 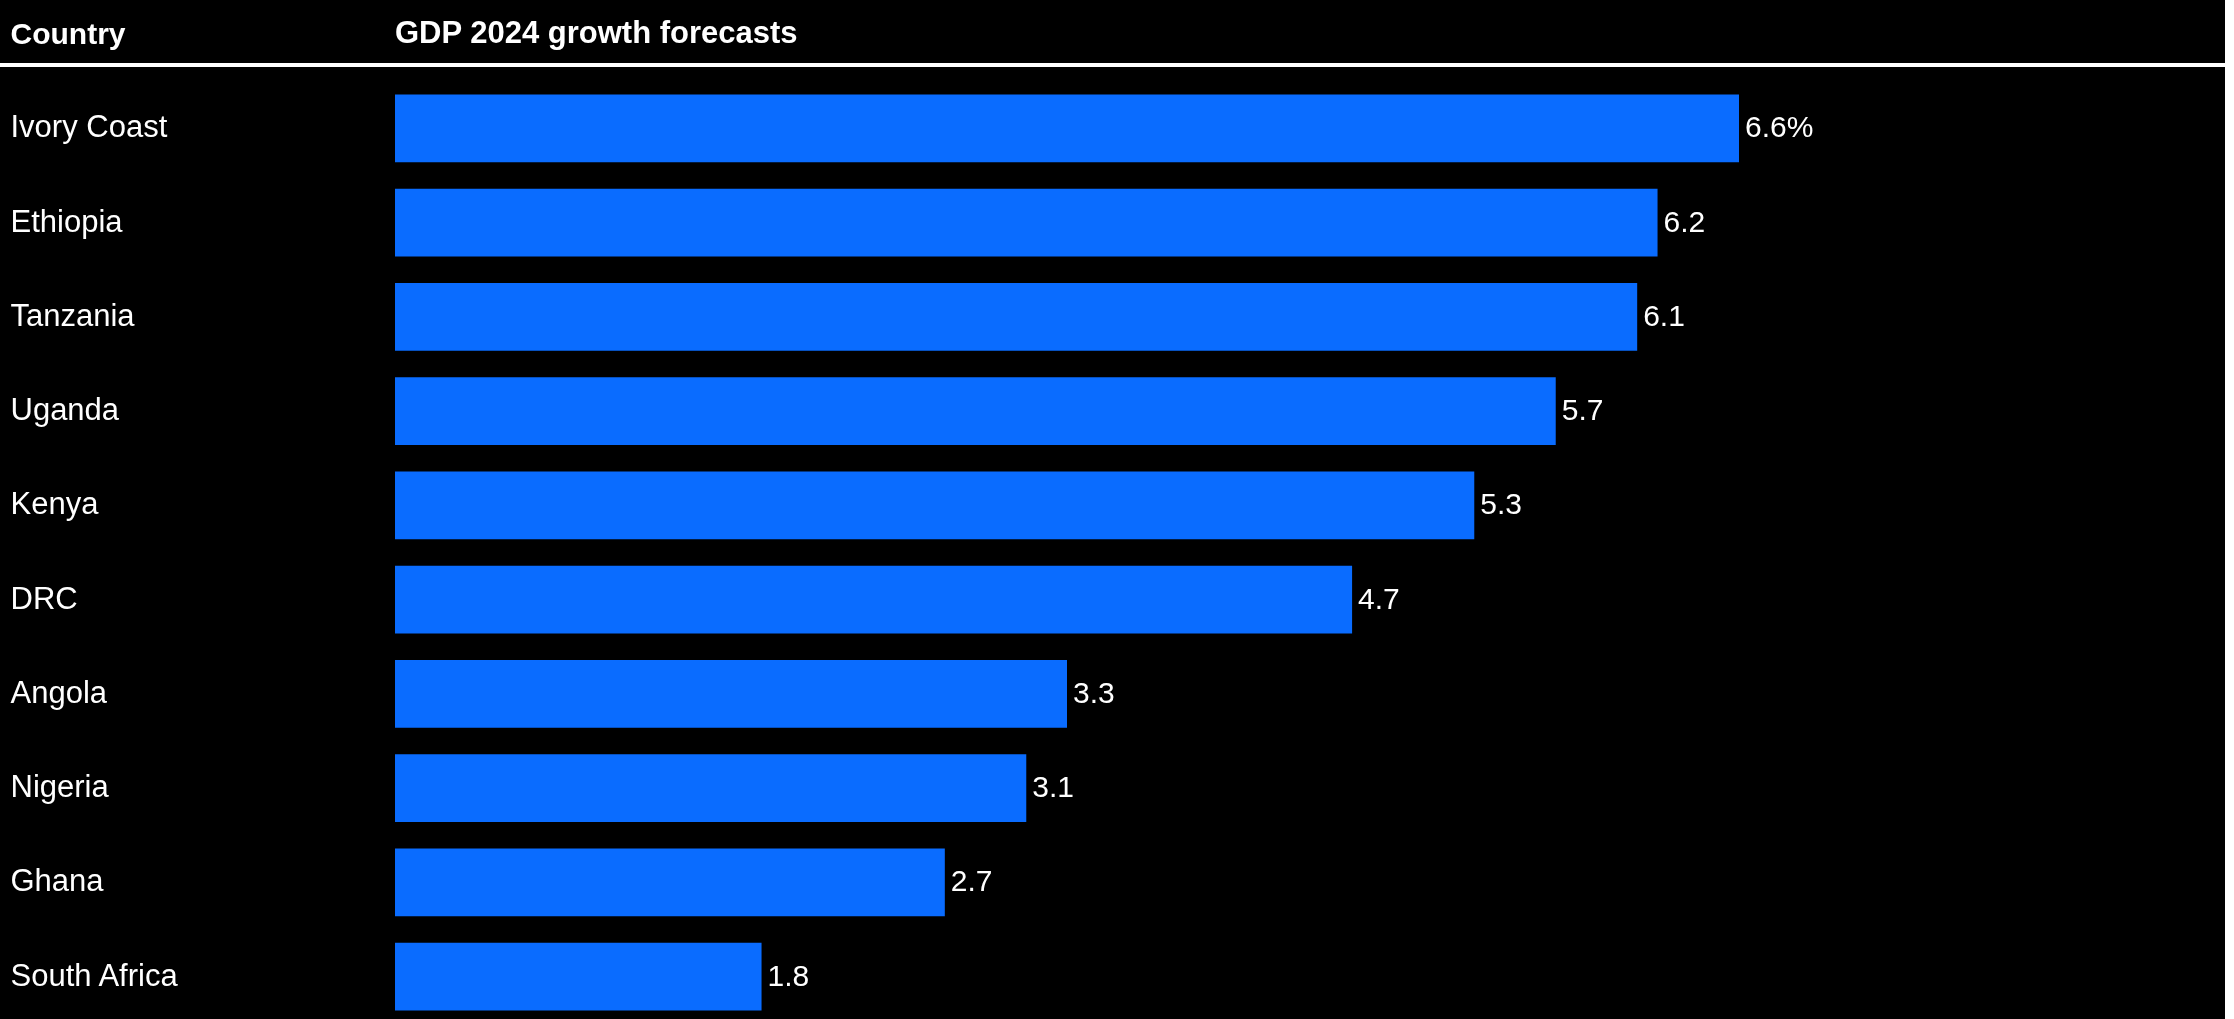 What do you see at coordinates (971, 881) in the screenshot?
I see `data-label: 2.7` at bounding box center [971, 881].